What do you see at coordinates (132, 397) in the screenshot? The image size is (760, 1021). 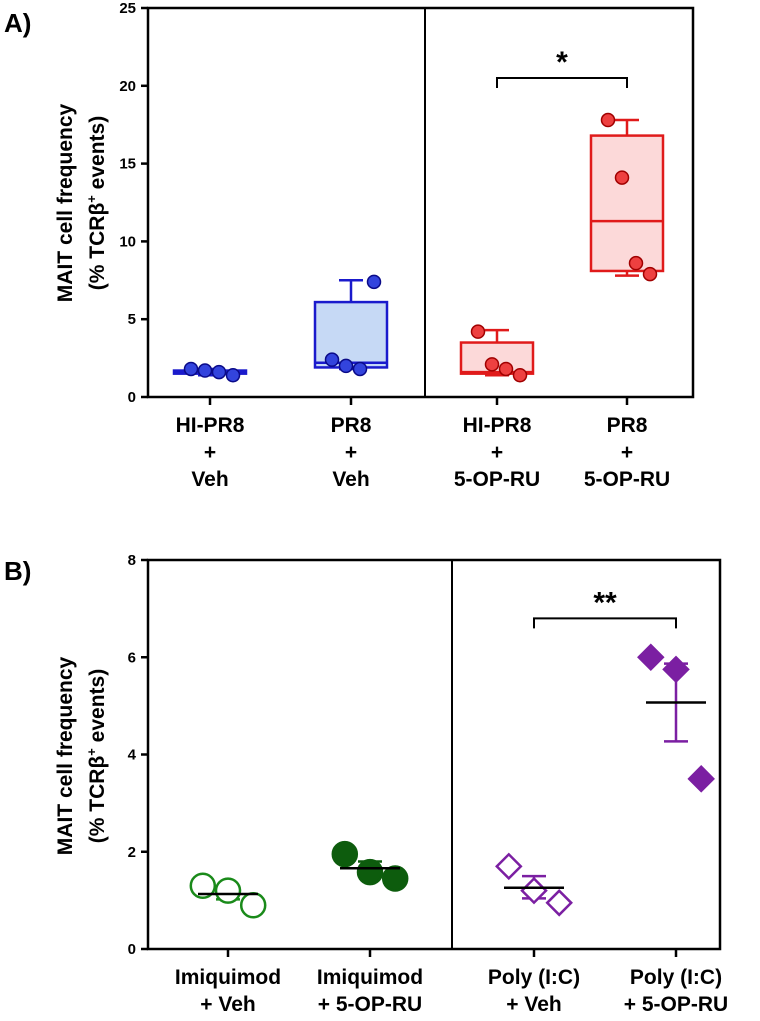 I see `panel-a-ytick-label: 0` at bounding box center [132, 397].